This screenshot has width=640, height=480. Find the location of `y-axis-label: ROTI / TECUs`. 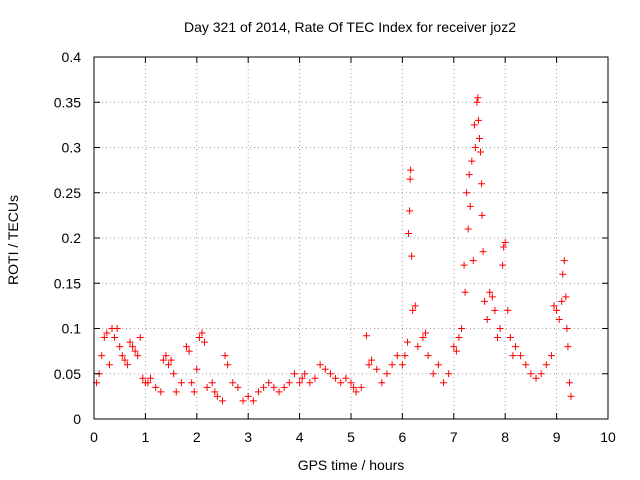

y-axis-label: ROTI / TECUs is located at coordinates (13, 240).